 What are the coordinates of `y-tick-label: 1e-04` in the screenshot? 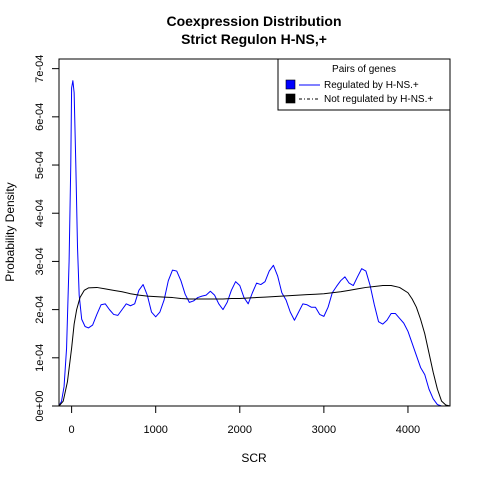 It's located at (40, 358).